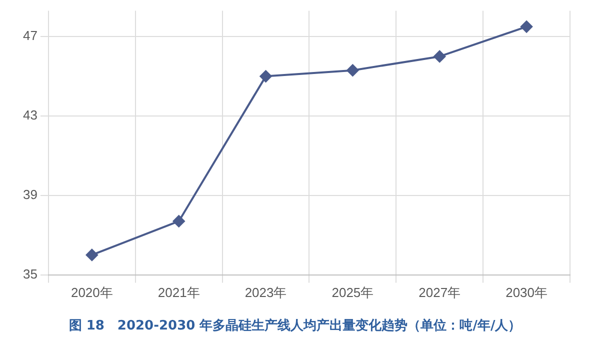  I want to click on y-tick-label: 39, so click(30, 194).